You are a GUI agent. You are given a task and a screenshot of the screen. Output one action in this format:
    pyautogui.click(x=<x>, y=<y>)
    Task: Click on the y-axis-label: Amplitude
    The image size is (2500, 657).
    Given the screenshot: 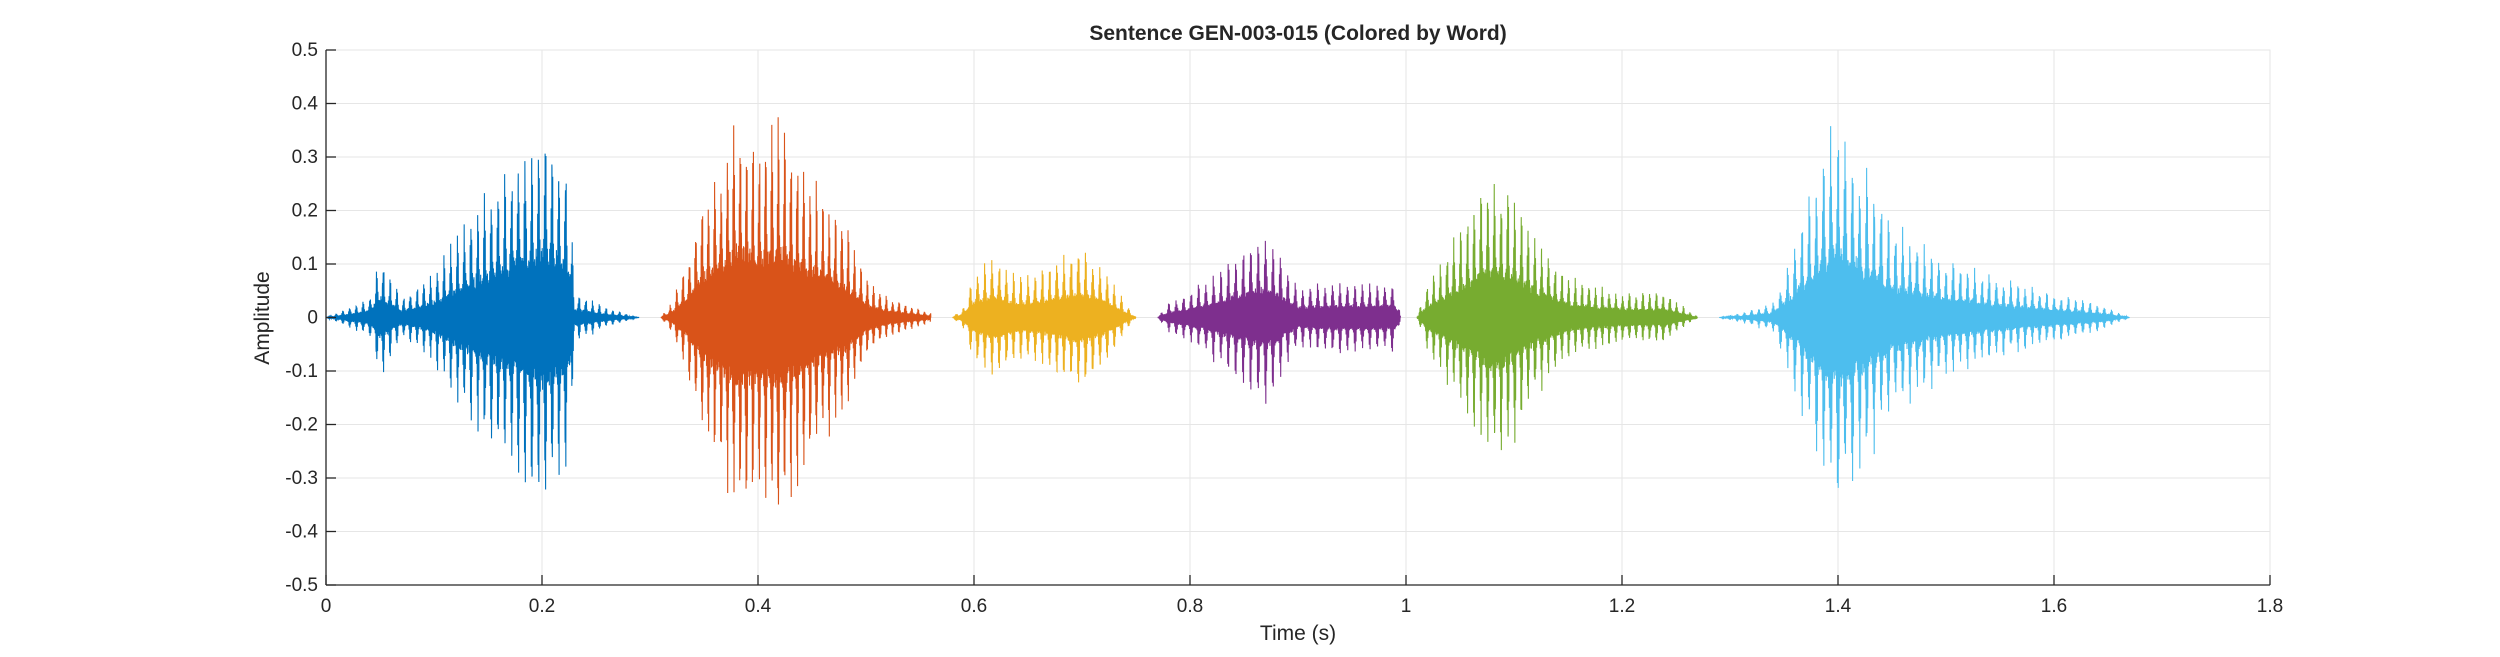 What is the action you would take?
    pyautogui.click(x=262, y=317)
    